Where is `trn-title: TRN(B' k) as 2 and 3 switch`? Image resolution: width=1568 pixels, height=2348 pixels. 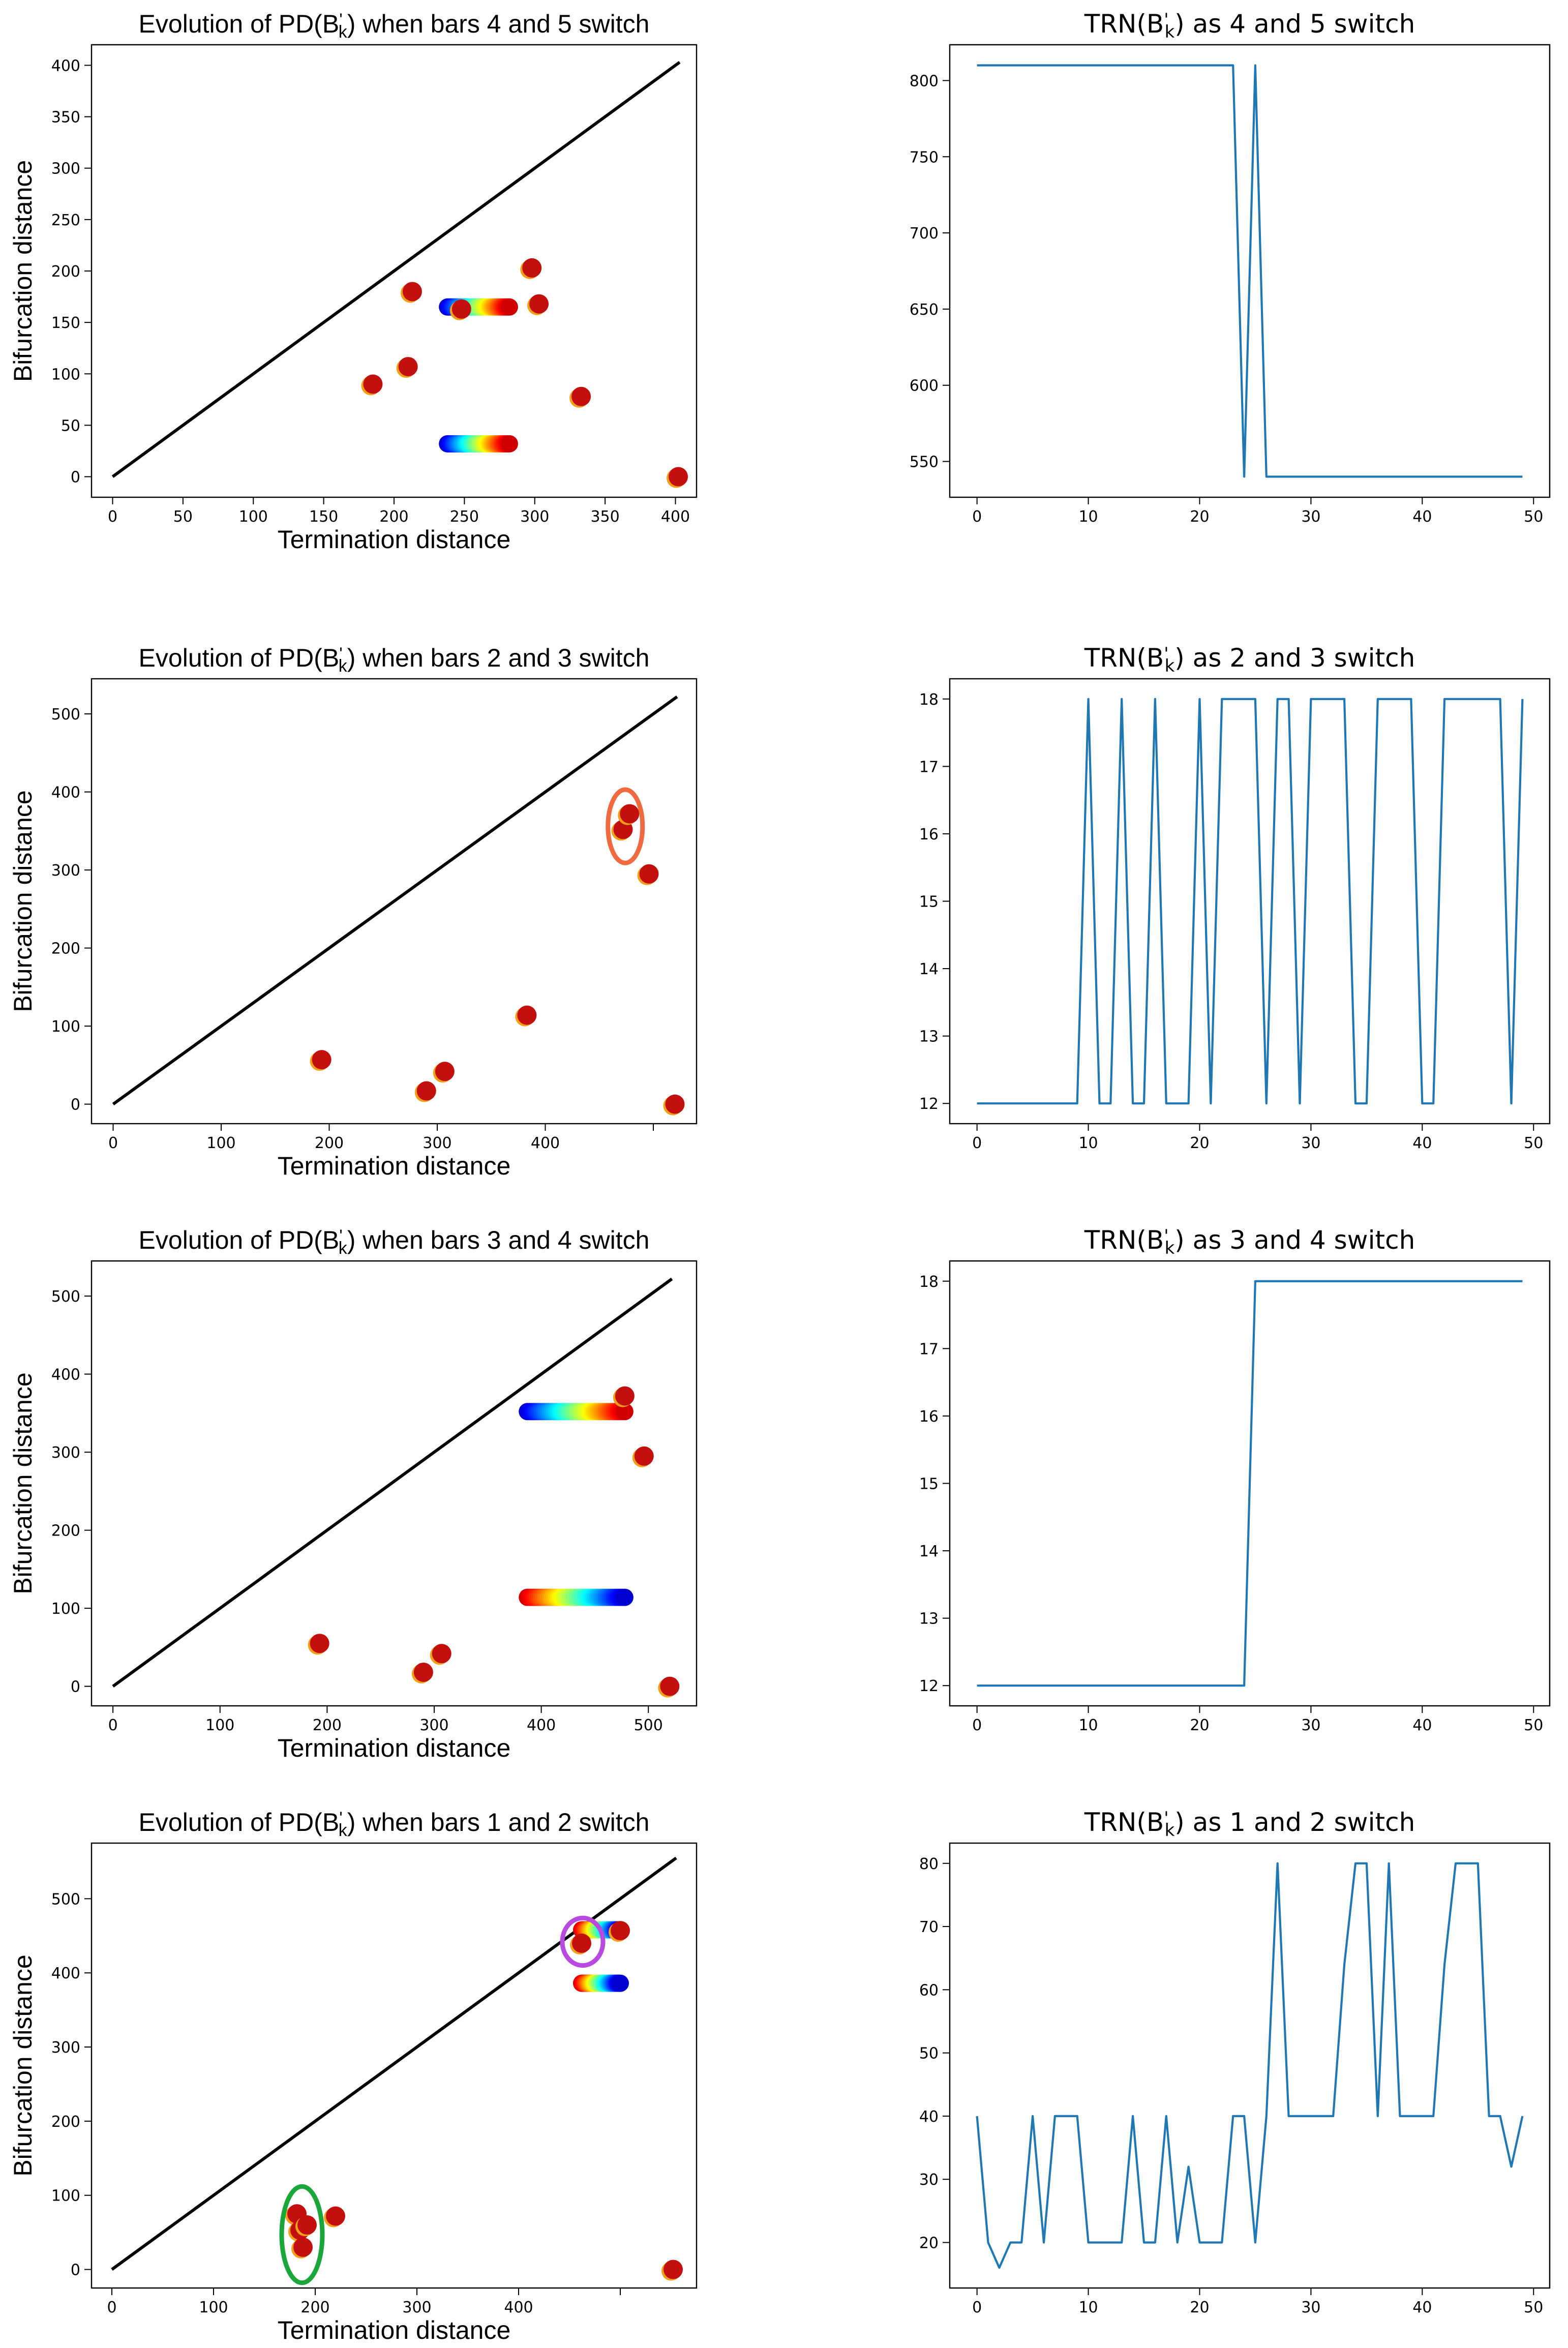
trn-title: TRN(B' k) as 2 and 3 switch is located at coordinates (1249, 659).